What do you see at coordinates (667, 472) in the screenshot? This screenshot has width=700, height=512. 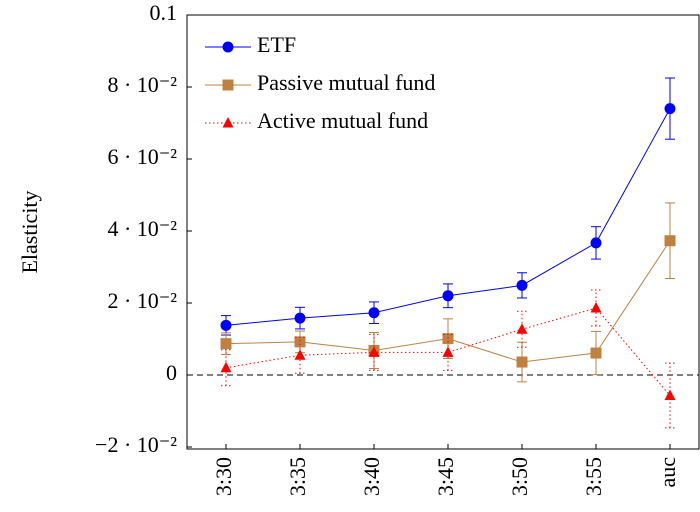 I see `x-tick-label: auc` at bounding box center [667, 472].